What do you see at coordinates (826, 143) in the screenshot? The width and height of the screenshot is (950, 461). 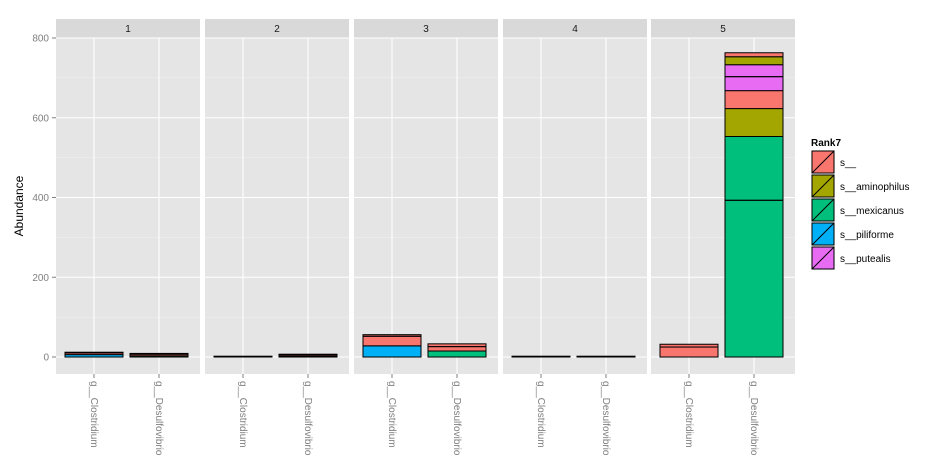 I see `legend-title: Rank7` at bounding box center [826, 143].